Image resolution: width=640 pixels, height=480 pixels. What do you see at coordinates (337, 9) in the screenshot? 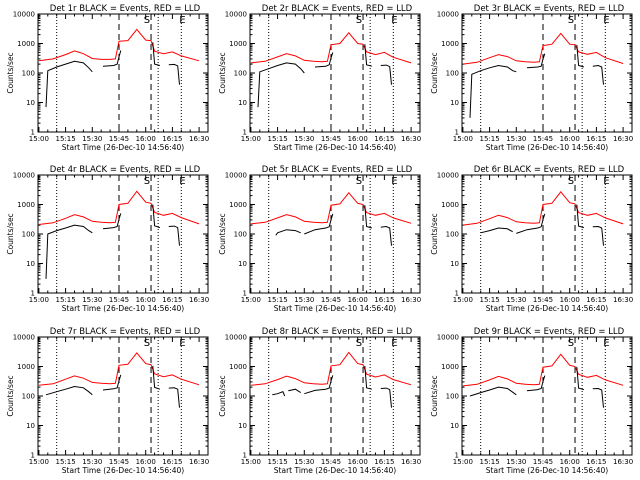
I see `panel-title: Det 2r BLACK = Events, RED = LLD` at bounding box center [337, 9].